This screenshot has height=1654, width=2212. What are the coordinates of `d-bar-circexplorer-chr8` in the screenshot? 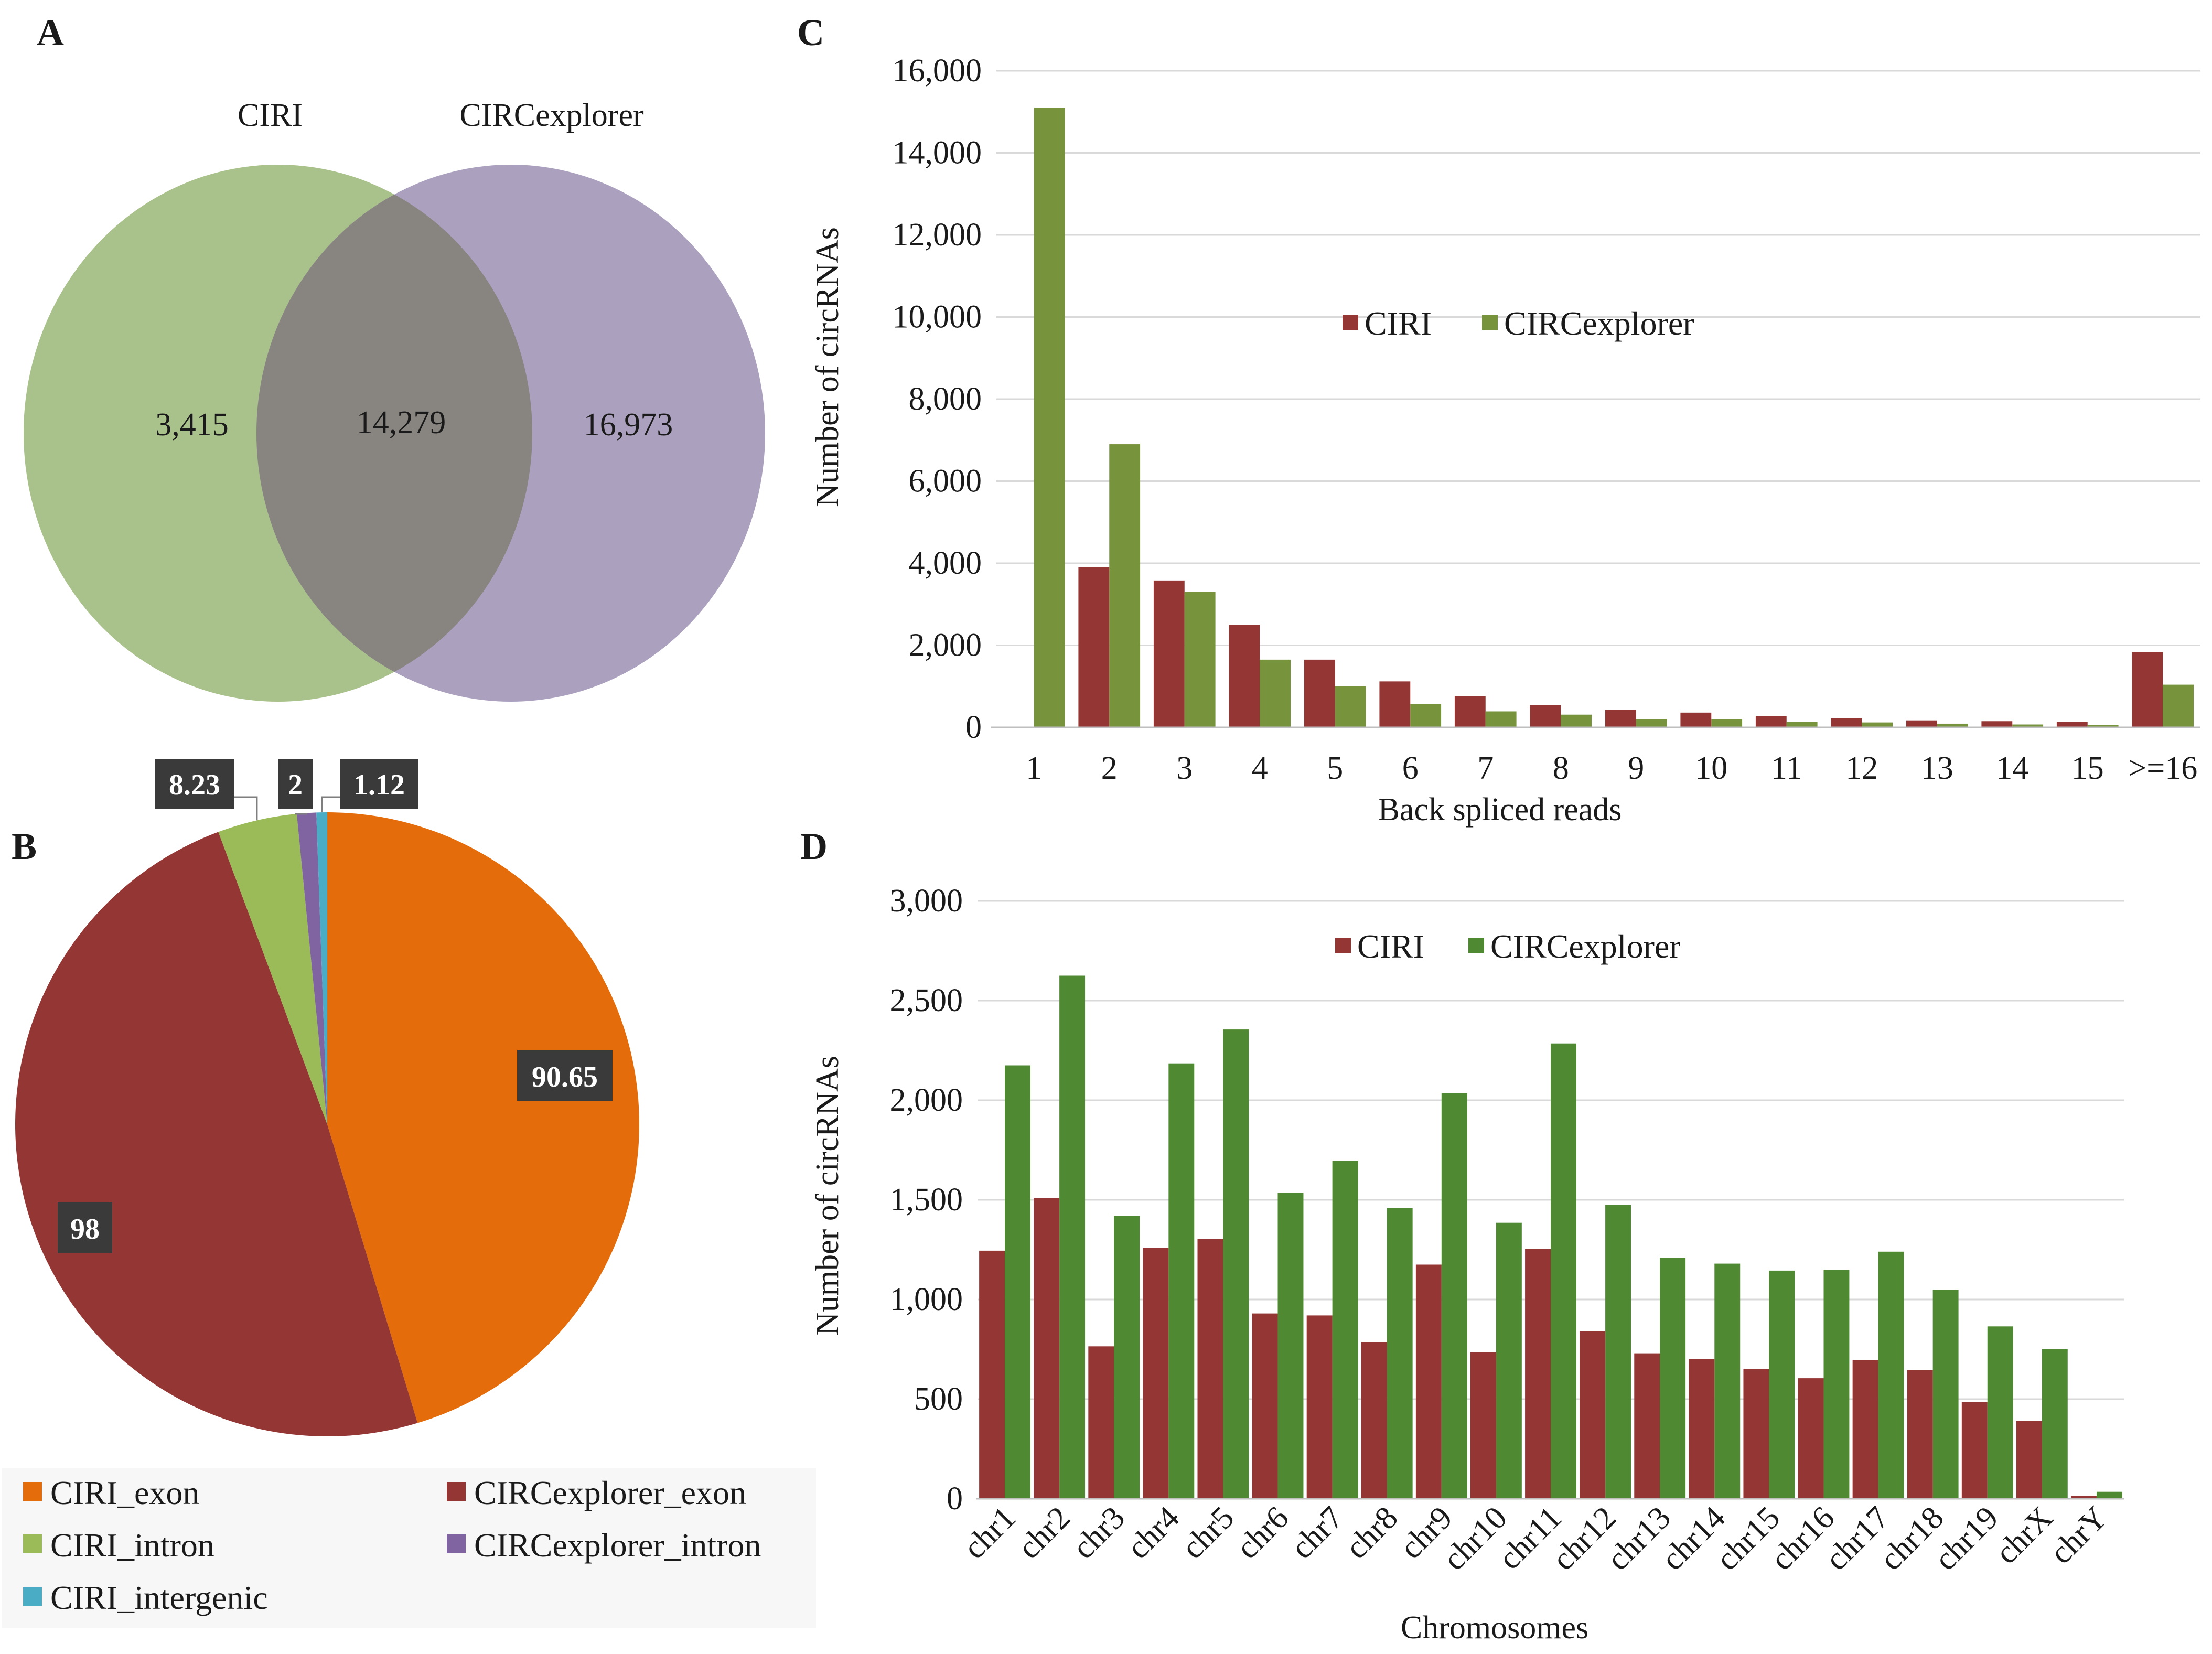 It's located at (1400, 1353).